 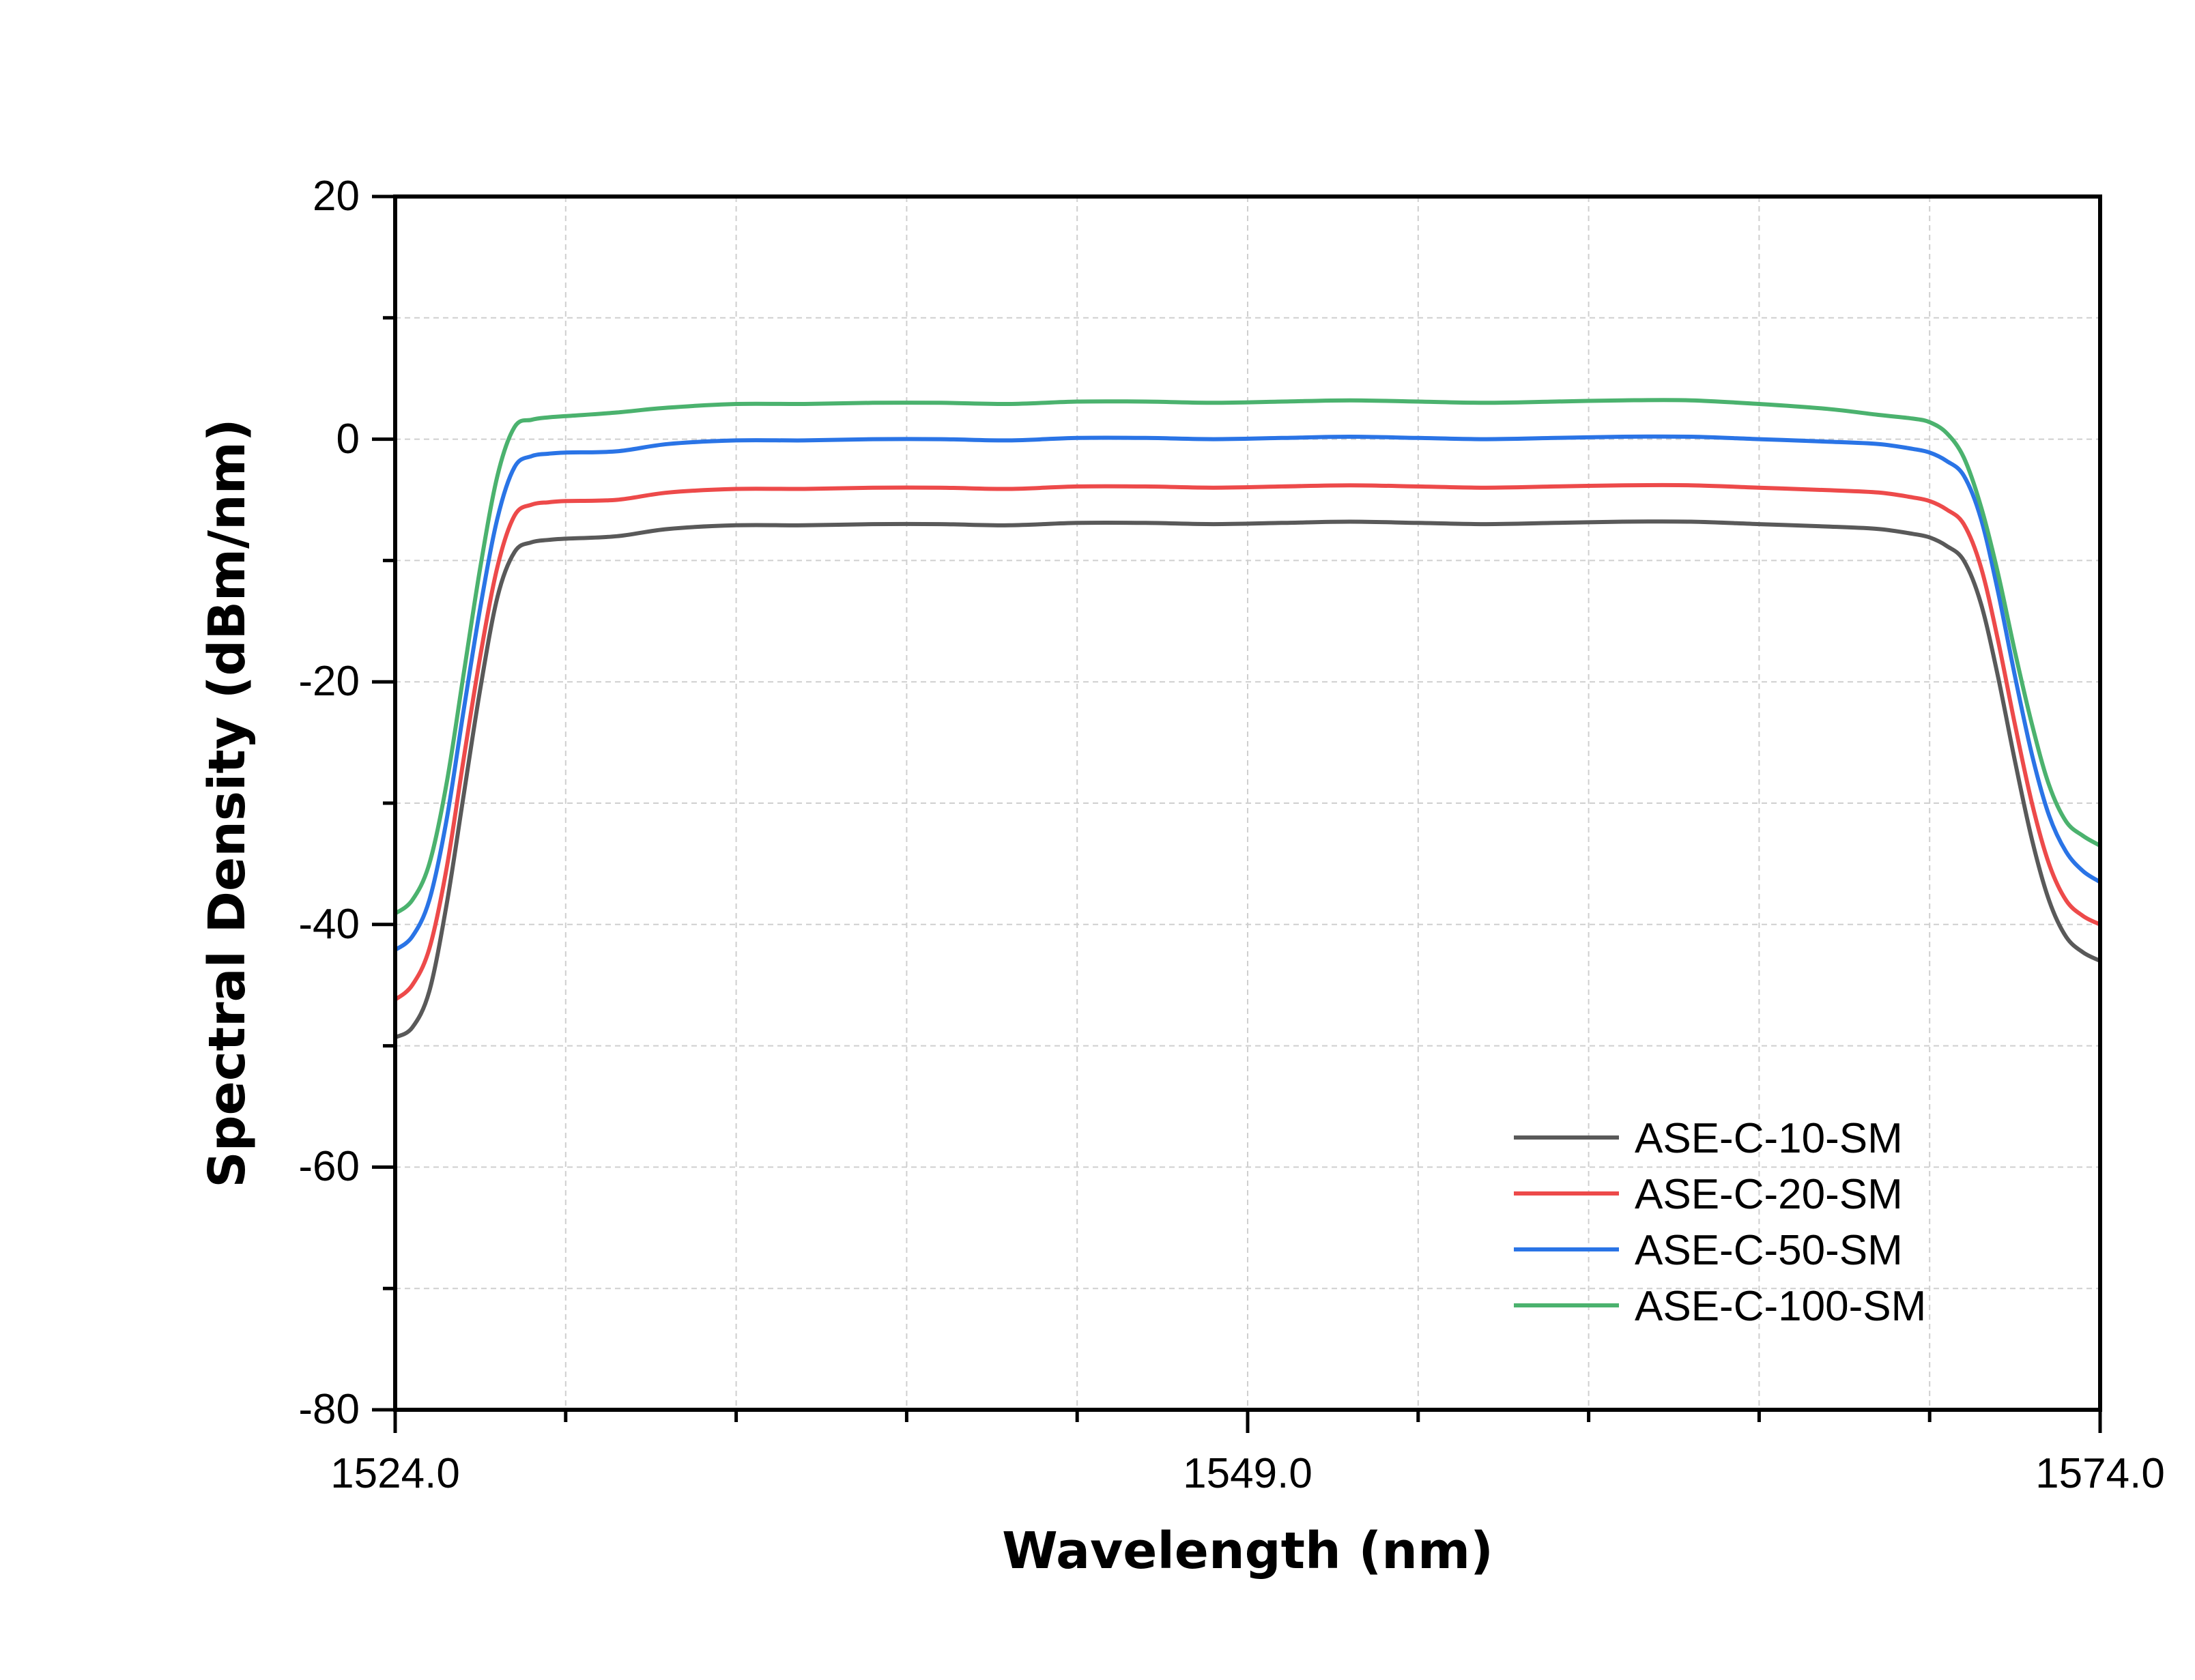 What do you see at coordinates (1769, 1194) in the screenshot?
I see `legend-label: ASE-C-20-SM` at bounding box center [1769, 1194].